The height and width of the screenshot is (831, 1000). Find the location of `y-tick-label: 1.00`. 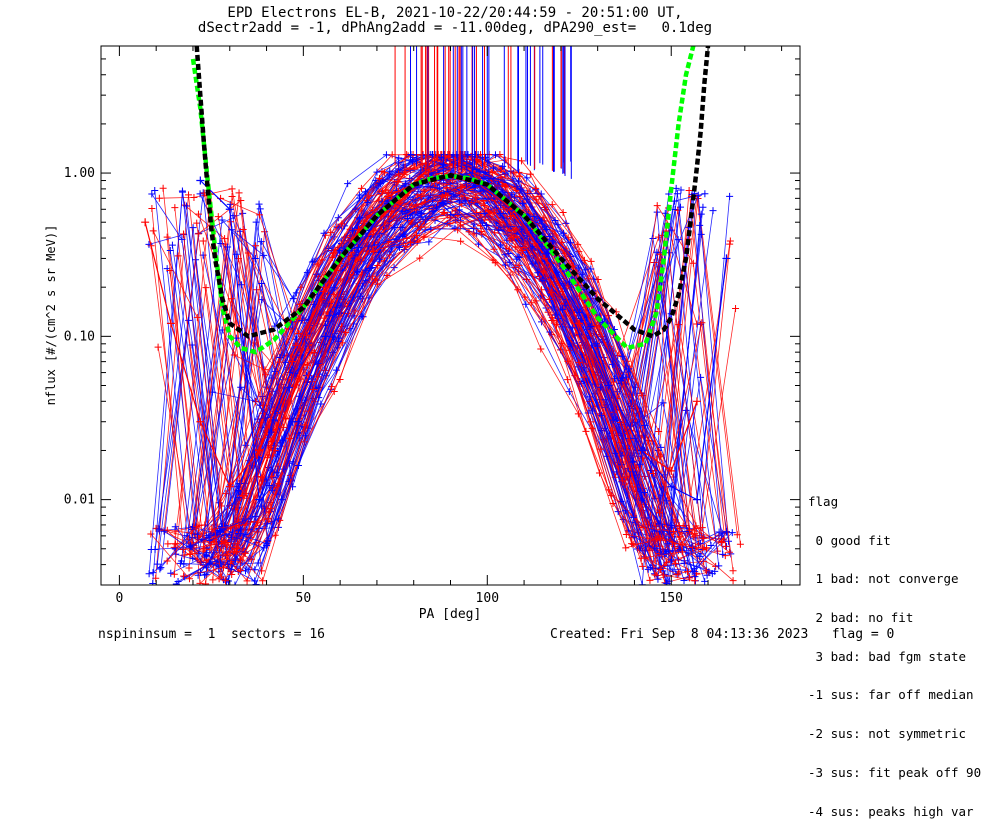

y-tick-label: 1.00 is located at coordinates (79, 173).